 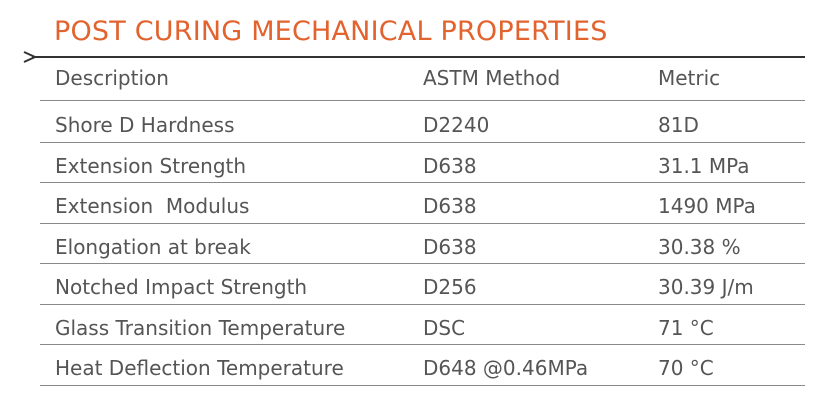 What do you see at coordinates (331, 31) in the screenshot?
I see `title: POST CURING MECHANICAL PROPERTIES` at bounding box center [331, 31].